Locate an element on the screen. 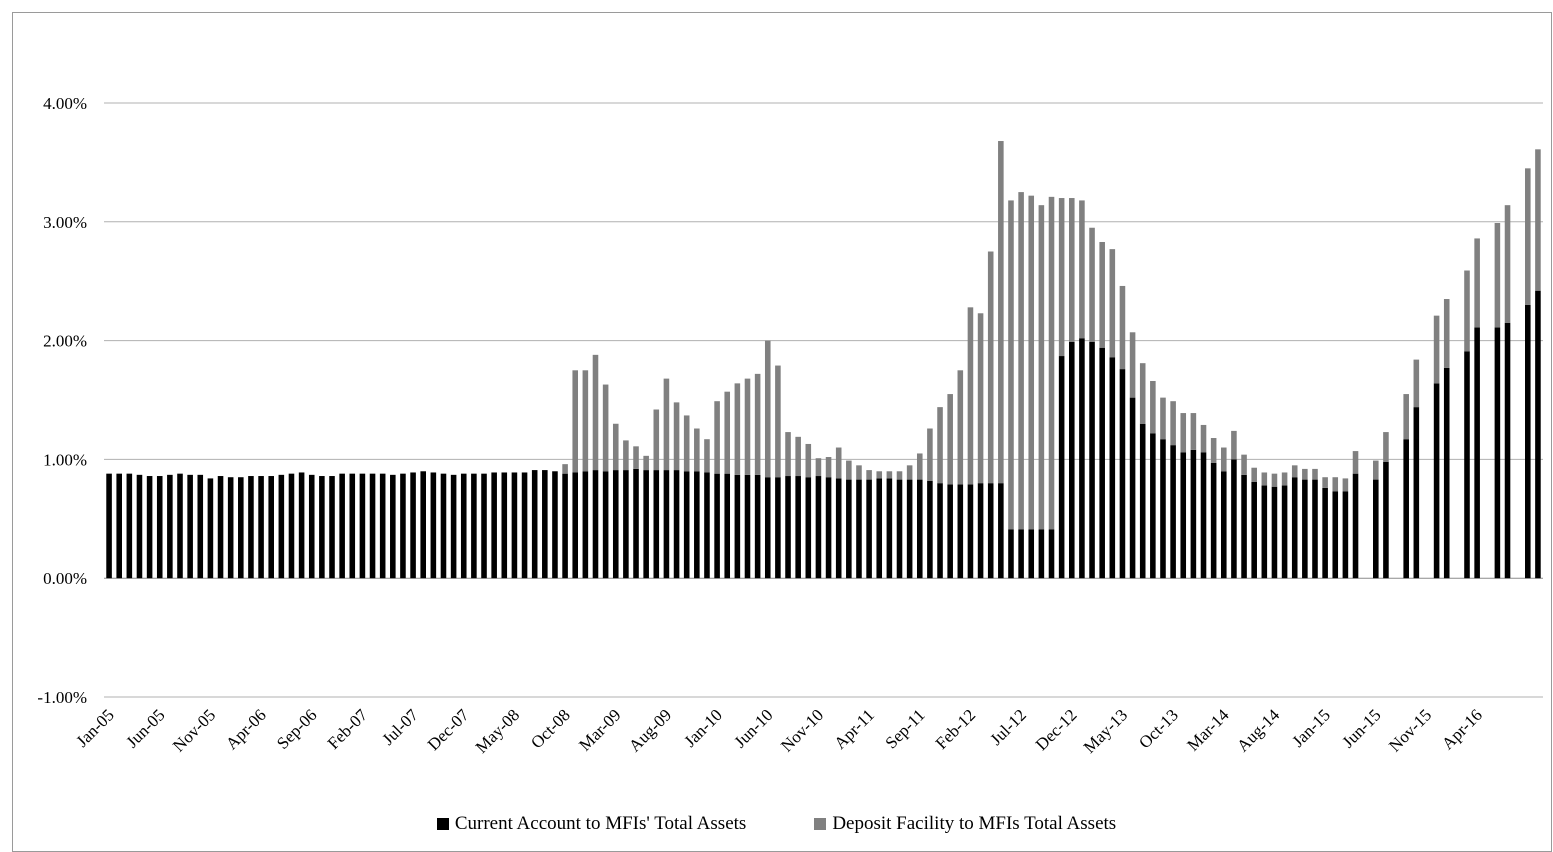 The width and height of the screenshot is (1553, 852). x-tick-label: Aug-09 is located at coordinates (650, 730).